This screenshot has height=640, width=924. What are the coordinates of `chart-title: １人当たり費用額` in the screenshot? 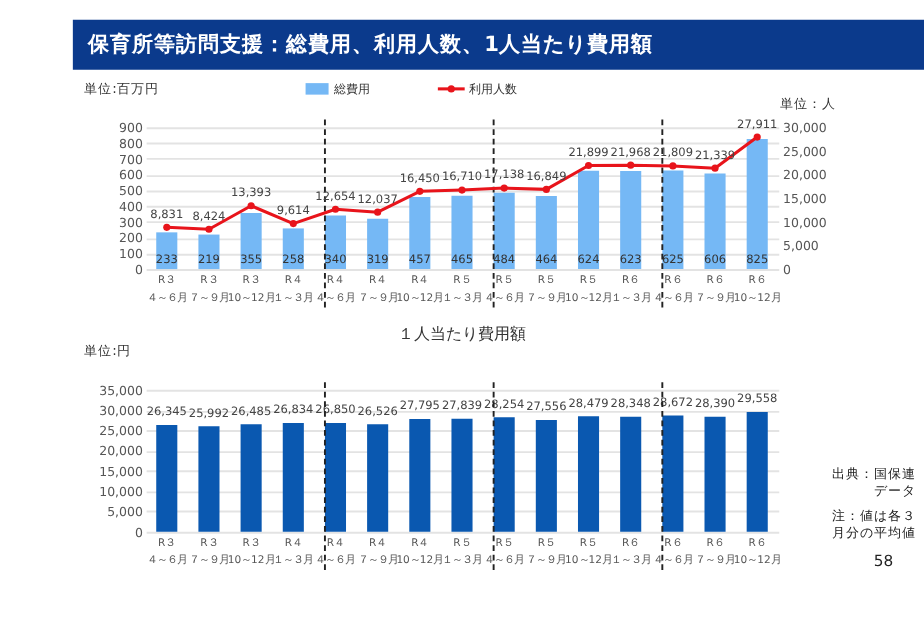 It's located at (462, 333).